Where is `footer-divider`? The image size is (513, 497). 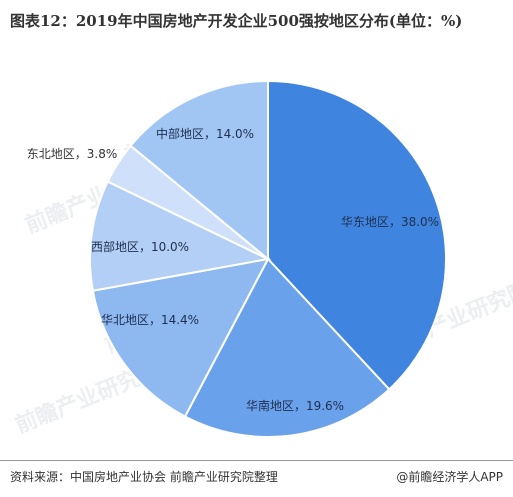 footer-divider is located at coordinates (256, 460).